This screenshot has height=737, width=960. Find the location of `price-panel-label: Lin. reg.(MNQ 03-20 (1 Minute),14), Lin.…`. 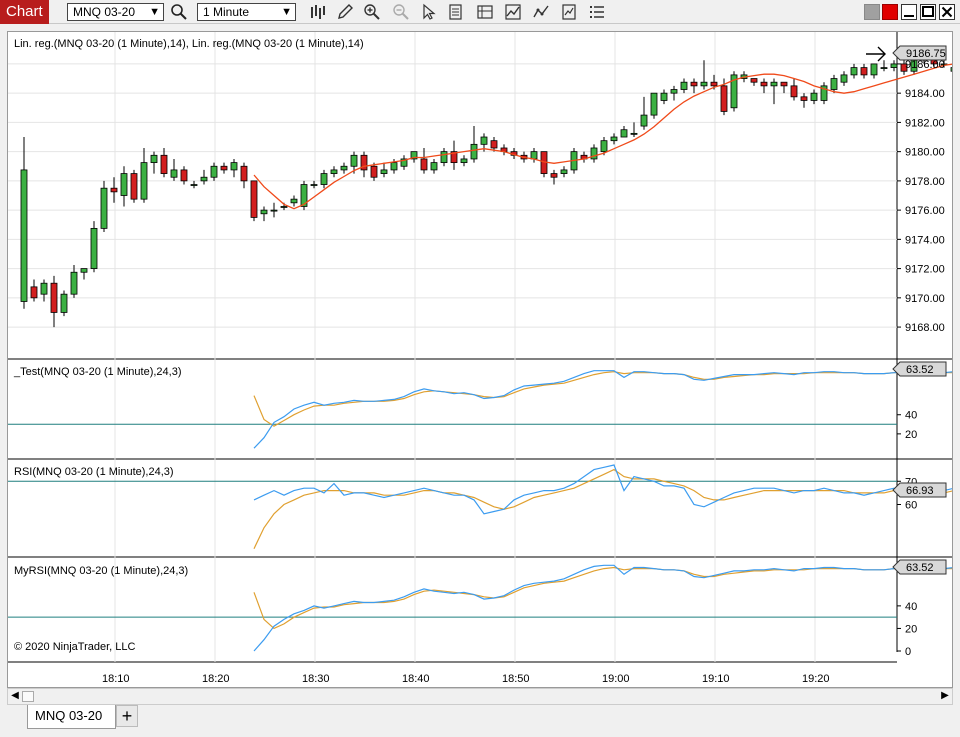

price-panel-label: Lin. reg.(MNQ 03-20 (1 Minute),14), Lin.… is located at coordinates (189, 44).